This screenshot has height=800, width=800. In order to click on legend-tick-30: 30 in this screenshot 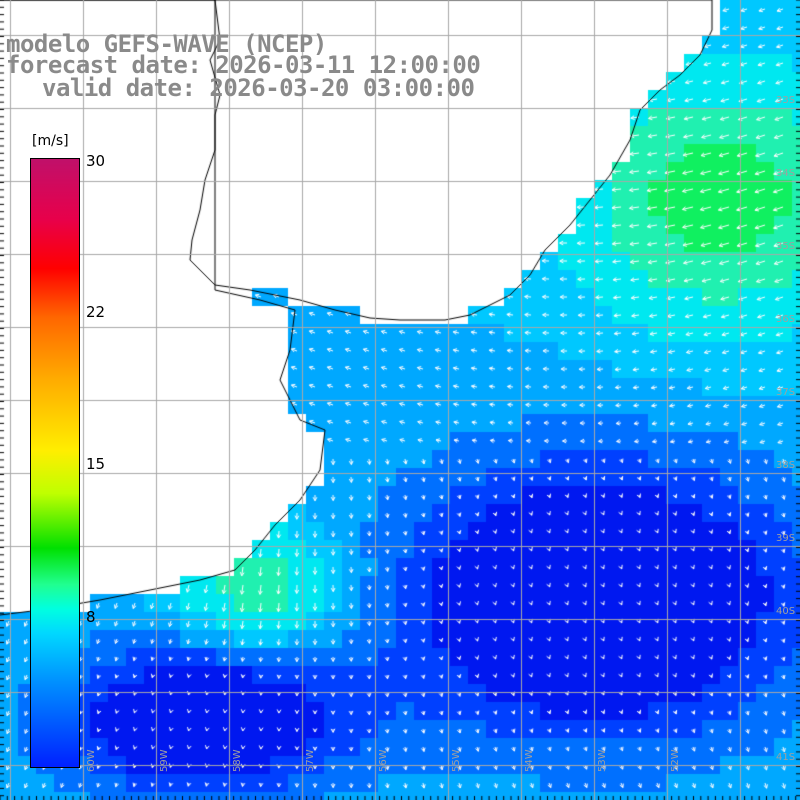, I will do `click(96, 161)`.